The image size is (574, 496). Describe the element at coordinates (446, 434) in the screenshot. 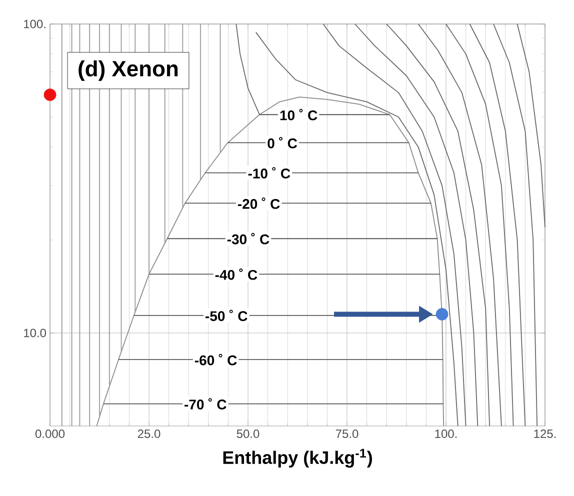

I see `x-tick-label: 100.` at that location.